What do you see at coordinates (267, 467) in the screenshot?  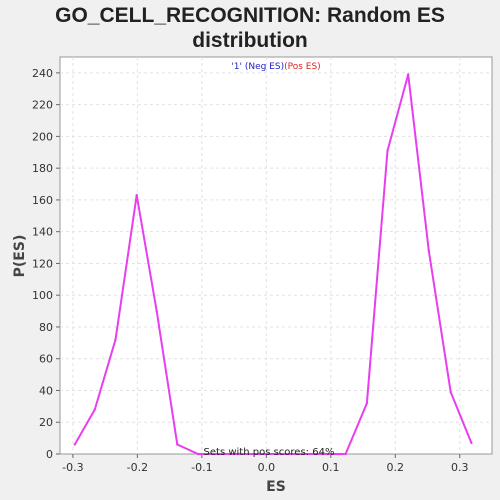 I see `x-tick-label: 0.0` at bounding box center [267, 467].